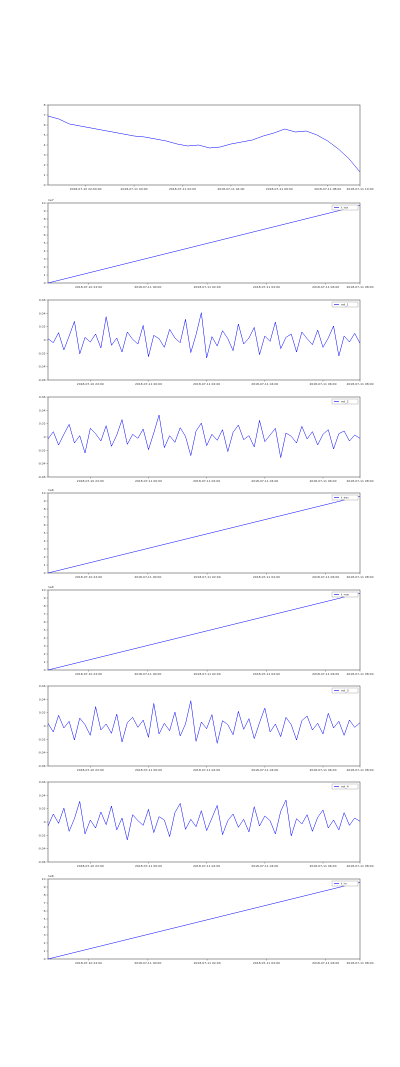 This screenshot has height=1067, width=400. Describe the element at coordinates (359, 189) in the screenshot. I see `x-tick-label: 2018-07-11 10:00` at that location.